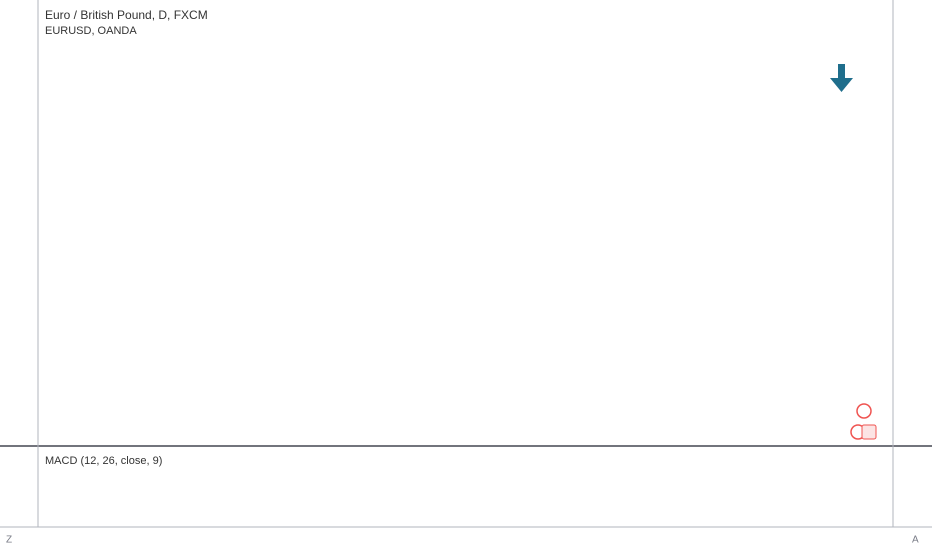 The image size is (932, 550). I want to click on toolbar-button: Z, so click(9, 540).